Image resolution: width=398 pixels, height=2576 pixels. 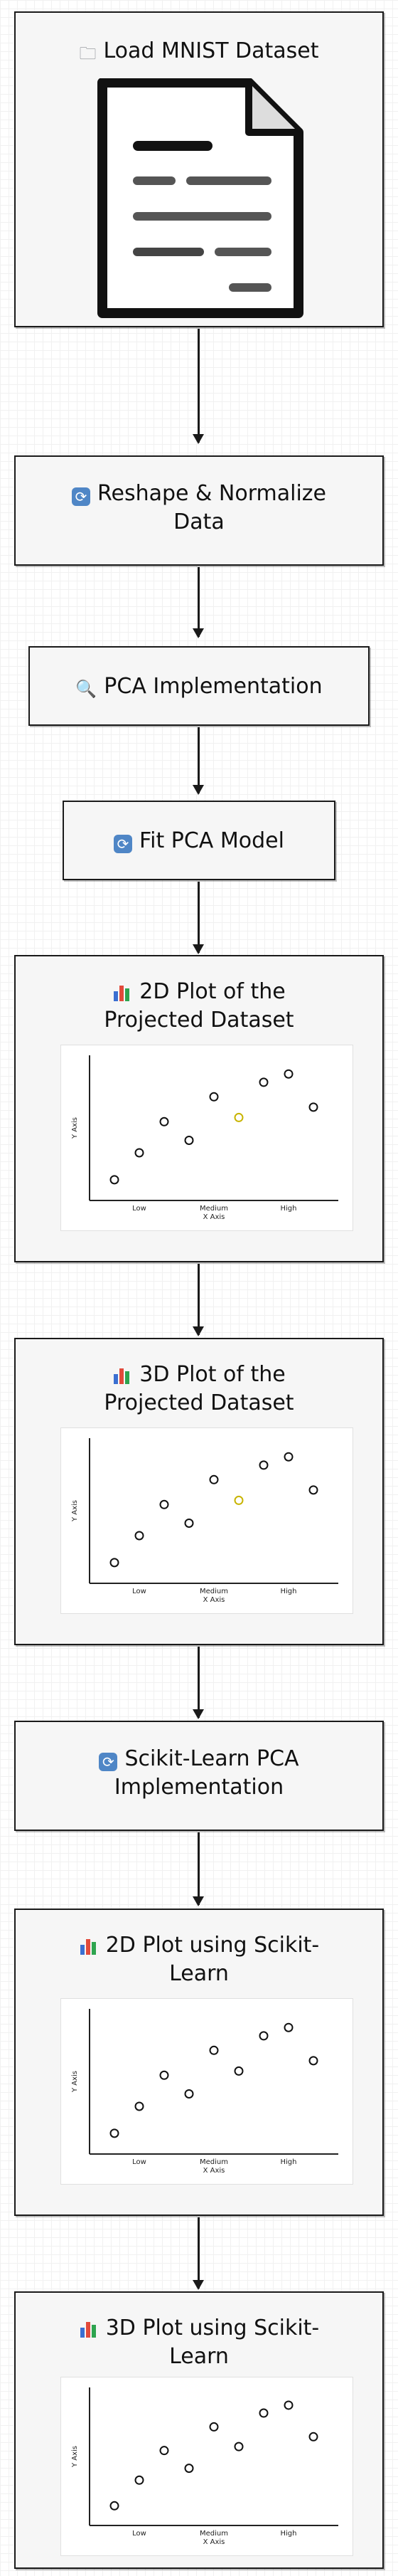 I want to click on node-title: PCA Implementation, so click(x=213, y=687).